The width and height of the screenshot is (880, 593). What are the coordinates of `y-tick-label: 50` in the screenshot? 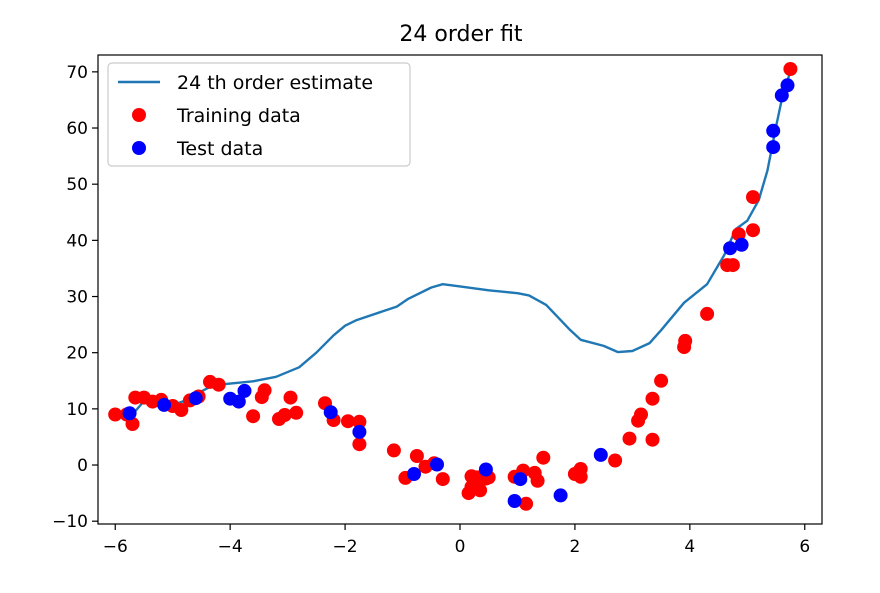 It's located at (77, 185).